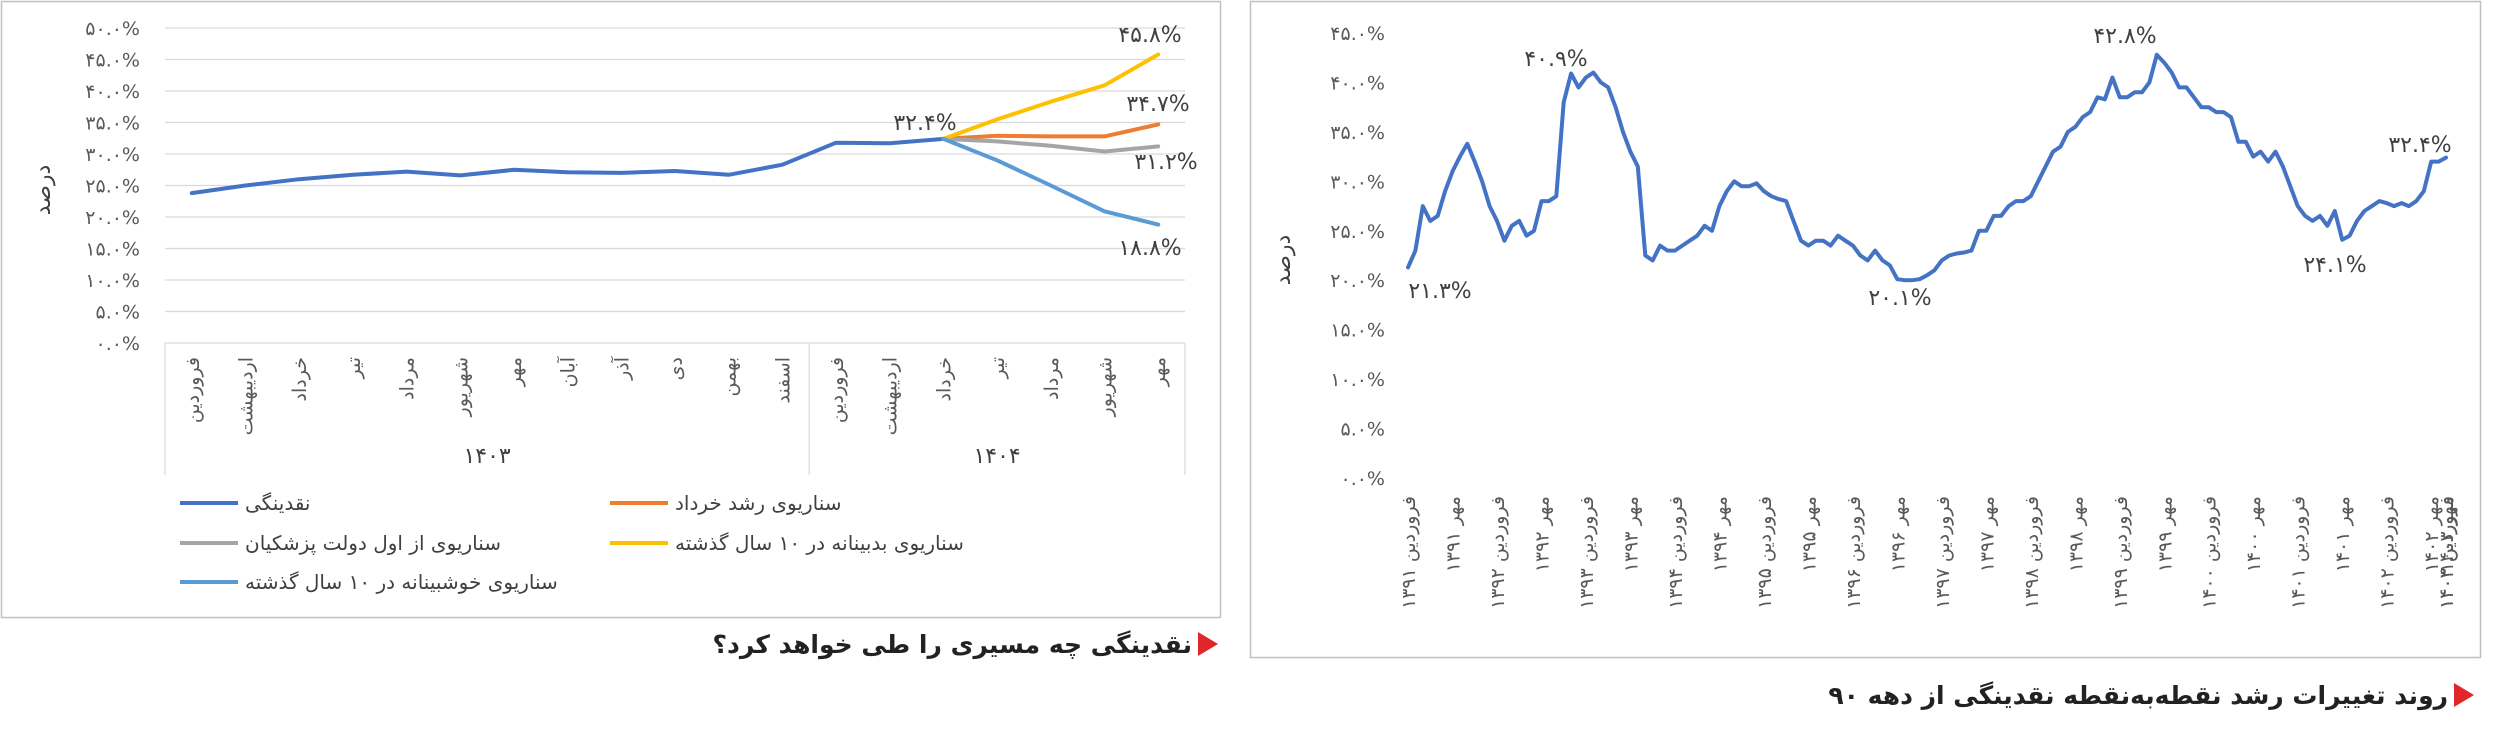 This screenshot has height=732, width=2502. I want to click on legend-label-khordad: سناریوی رشد خرداد, so click(758, 503).